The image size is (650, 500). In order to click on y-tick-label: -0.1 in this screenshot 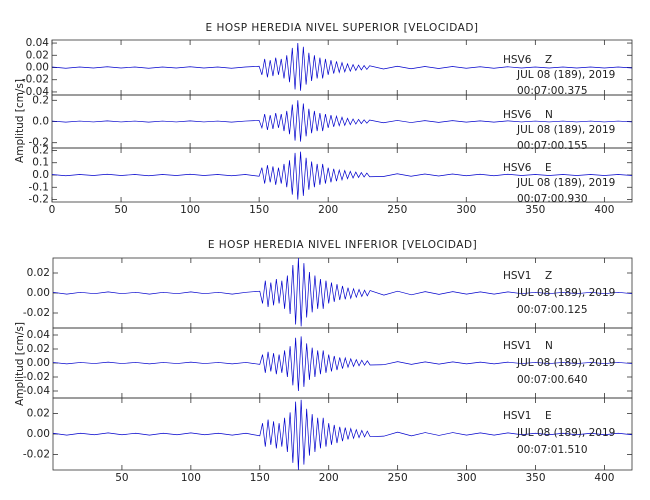, I will do `click(39, 187)`.